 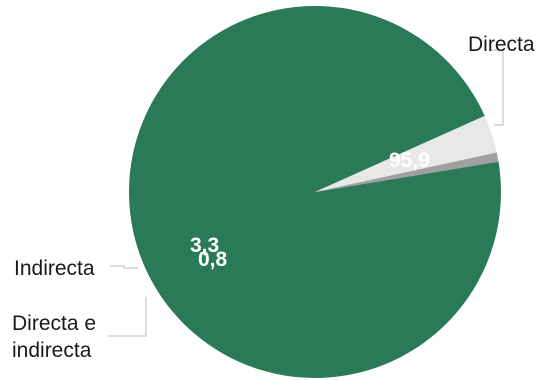 I want to click on pie-slice-directa-e-indirecta, so click(x=407, y=172).